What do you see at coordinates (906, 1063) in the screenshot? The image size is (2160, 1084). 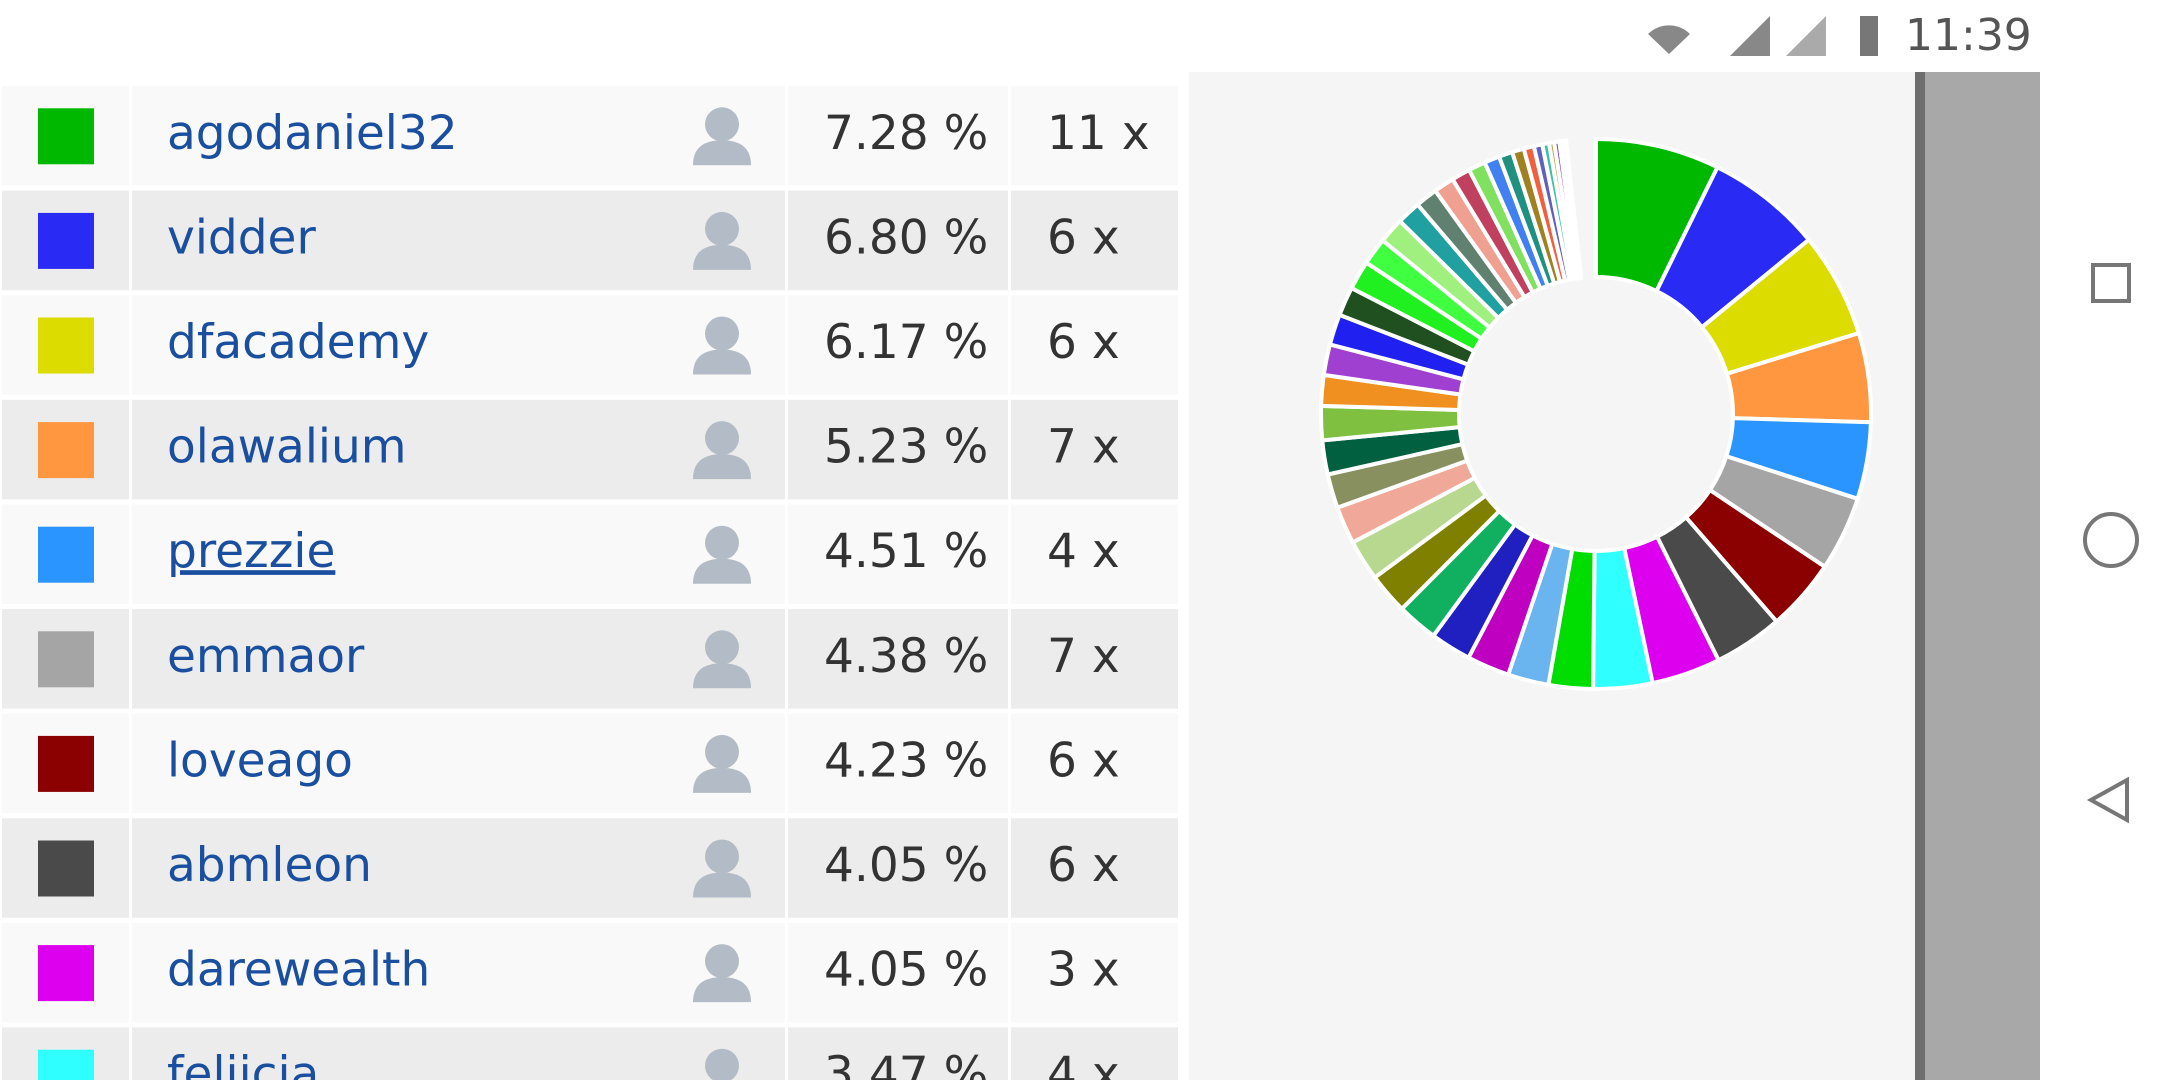 I see `percent: 3.47 %` at bounding box center [906, 1063].